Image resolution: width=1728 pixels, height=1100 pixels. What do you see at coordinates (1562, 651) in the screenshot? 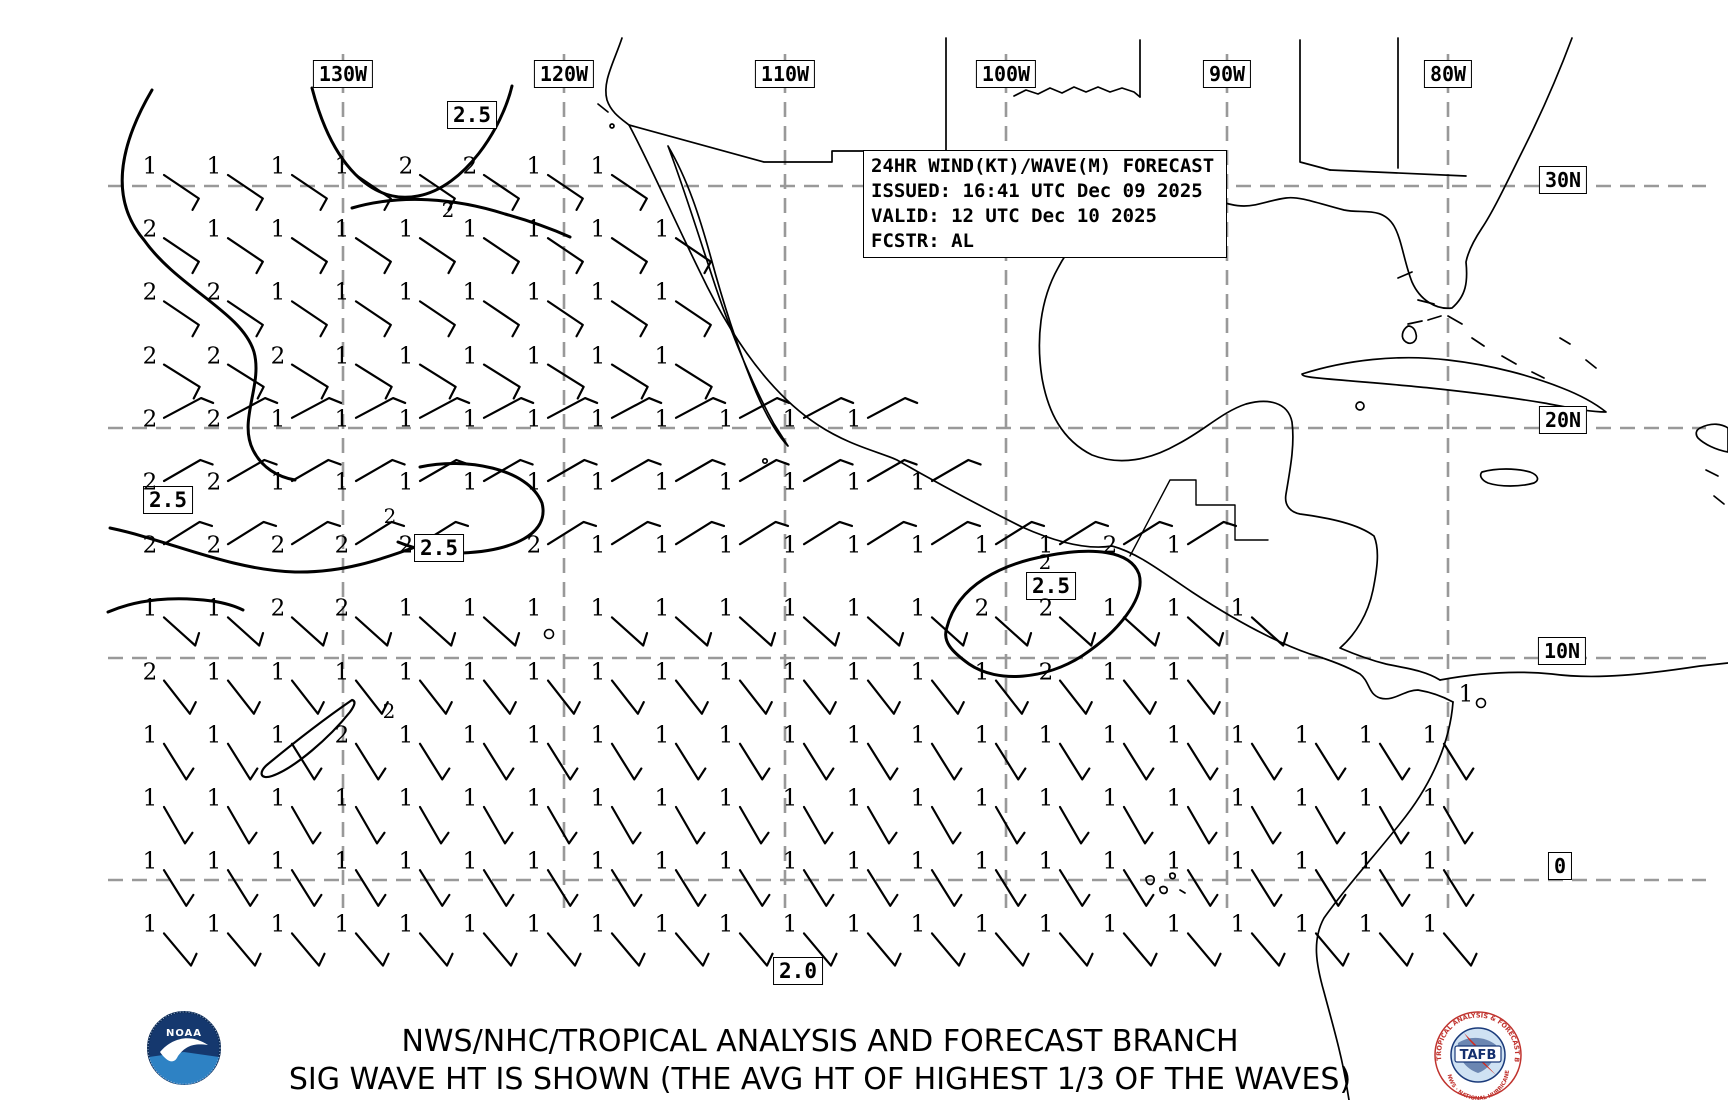
I see `lat-label-10N: 10N` at bounding box center [1562, 651].